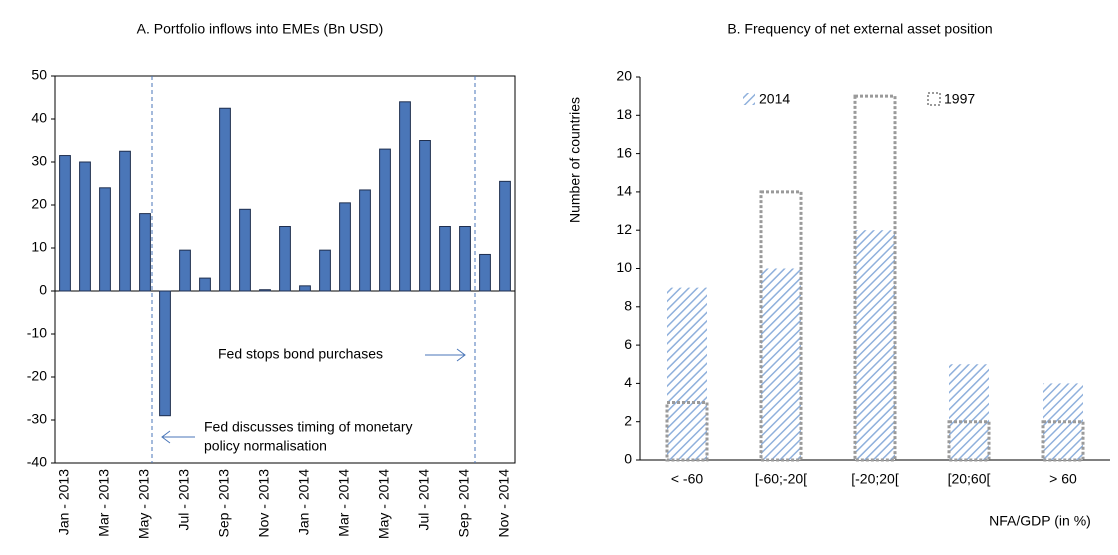 Image resolution: width=1118 pixels, height=555 pixels. Describe the element at coordinates (64, 502) in the screenshot. I see `x-tick-label: Jan - 2013` at that location.